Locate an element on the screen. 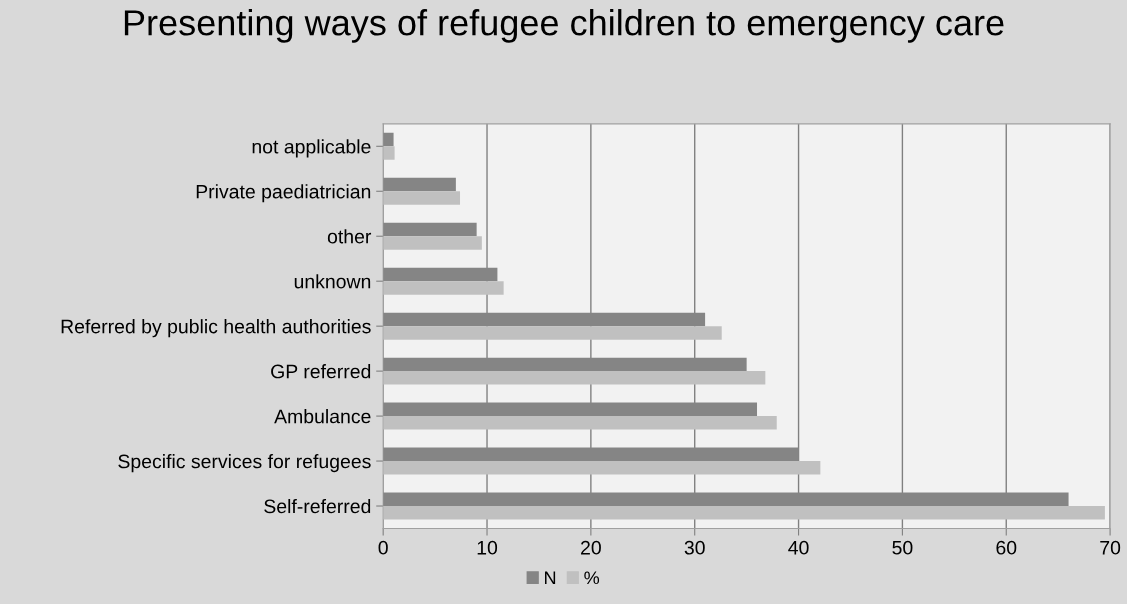 The width and height of the screenshot is (1127, 604). x-tick-label: 70 is located at coordinates (1110, 547).